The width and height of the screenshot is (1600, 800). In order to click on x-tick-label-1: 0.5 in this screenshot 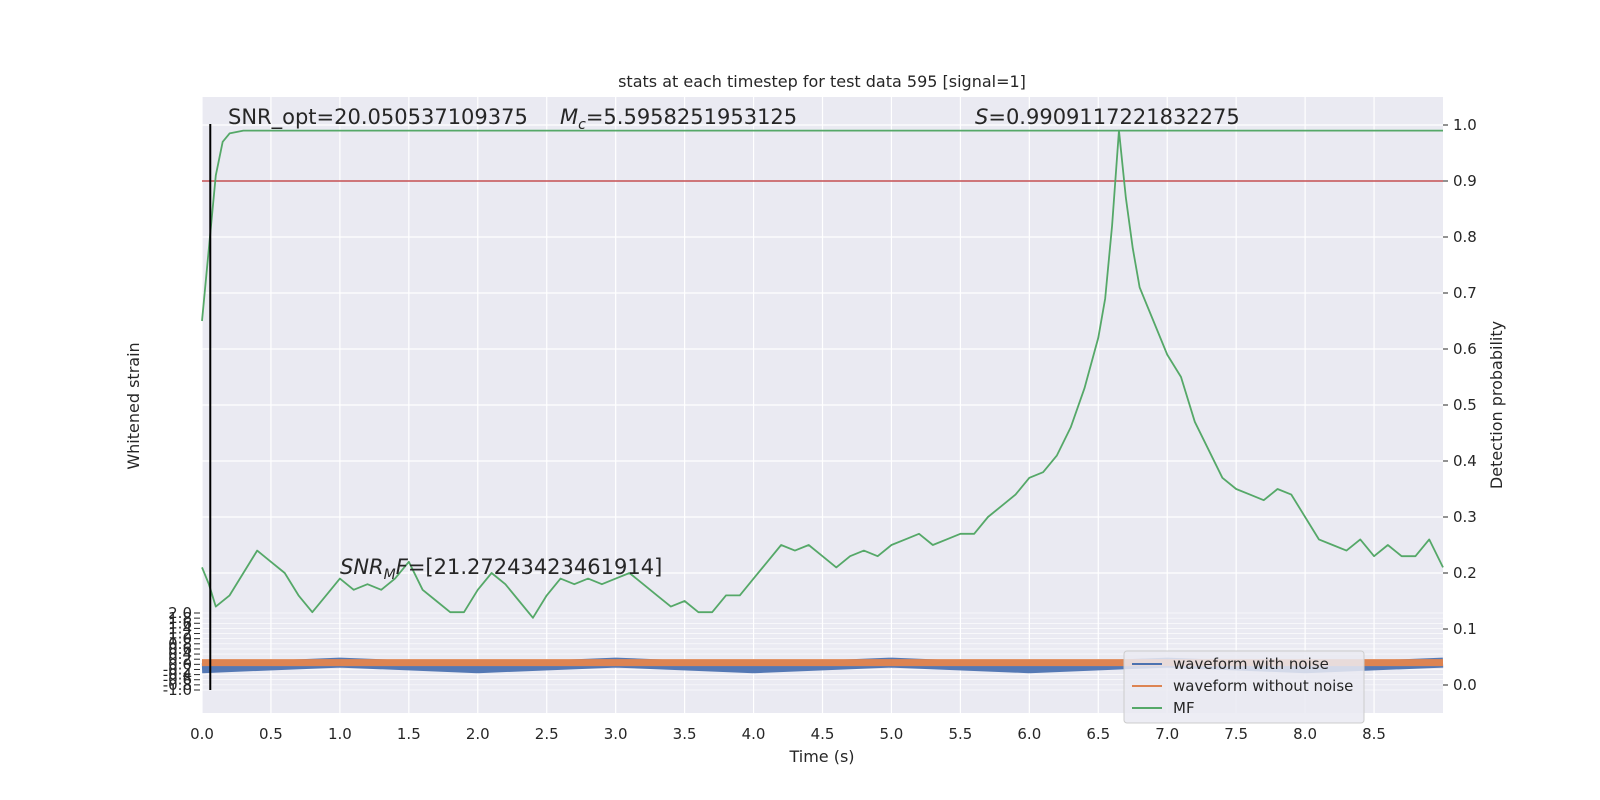, I will do `click(271, 734)`.